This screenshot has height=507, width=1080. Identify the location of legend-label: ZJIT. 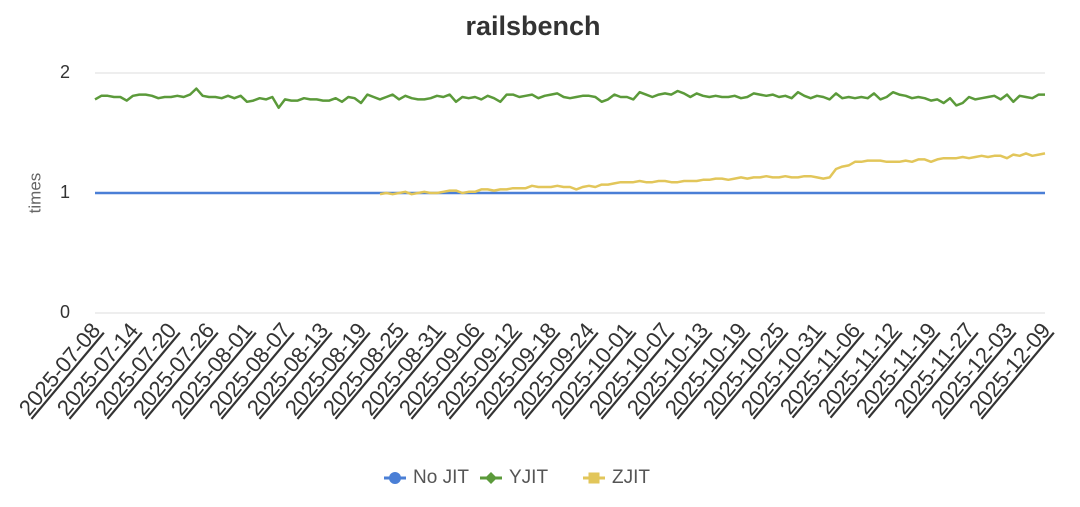
(631, 477).